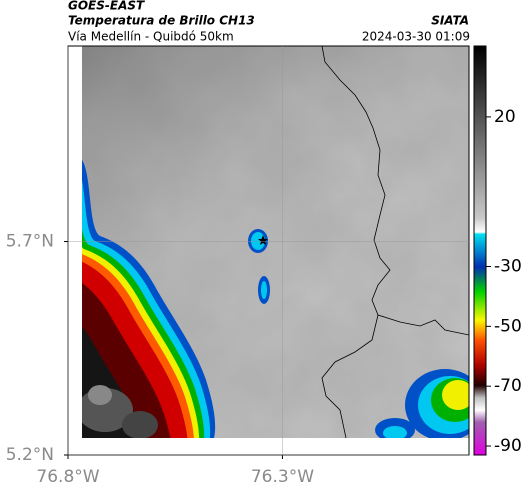 This screenshot has height=491, width=526. Describe the element at coordinates (508, 326) in the screenshot. I see `colorbar-tick-label: -50` at that location.